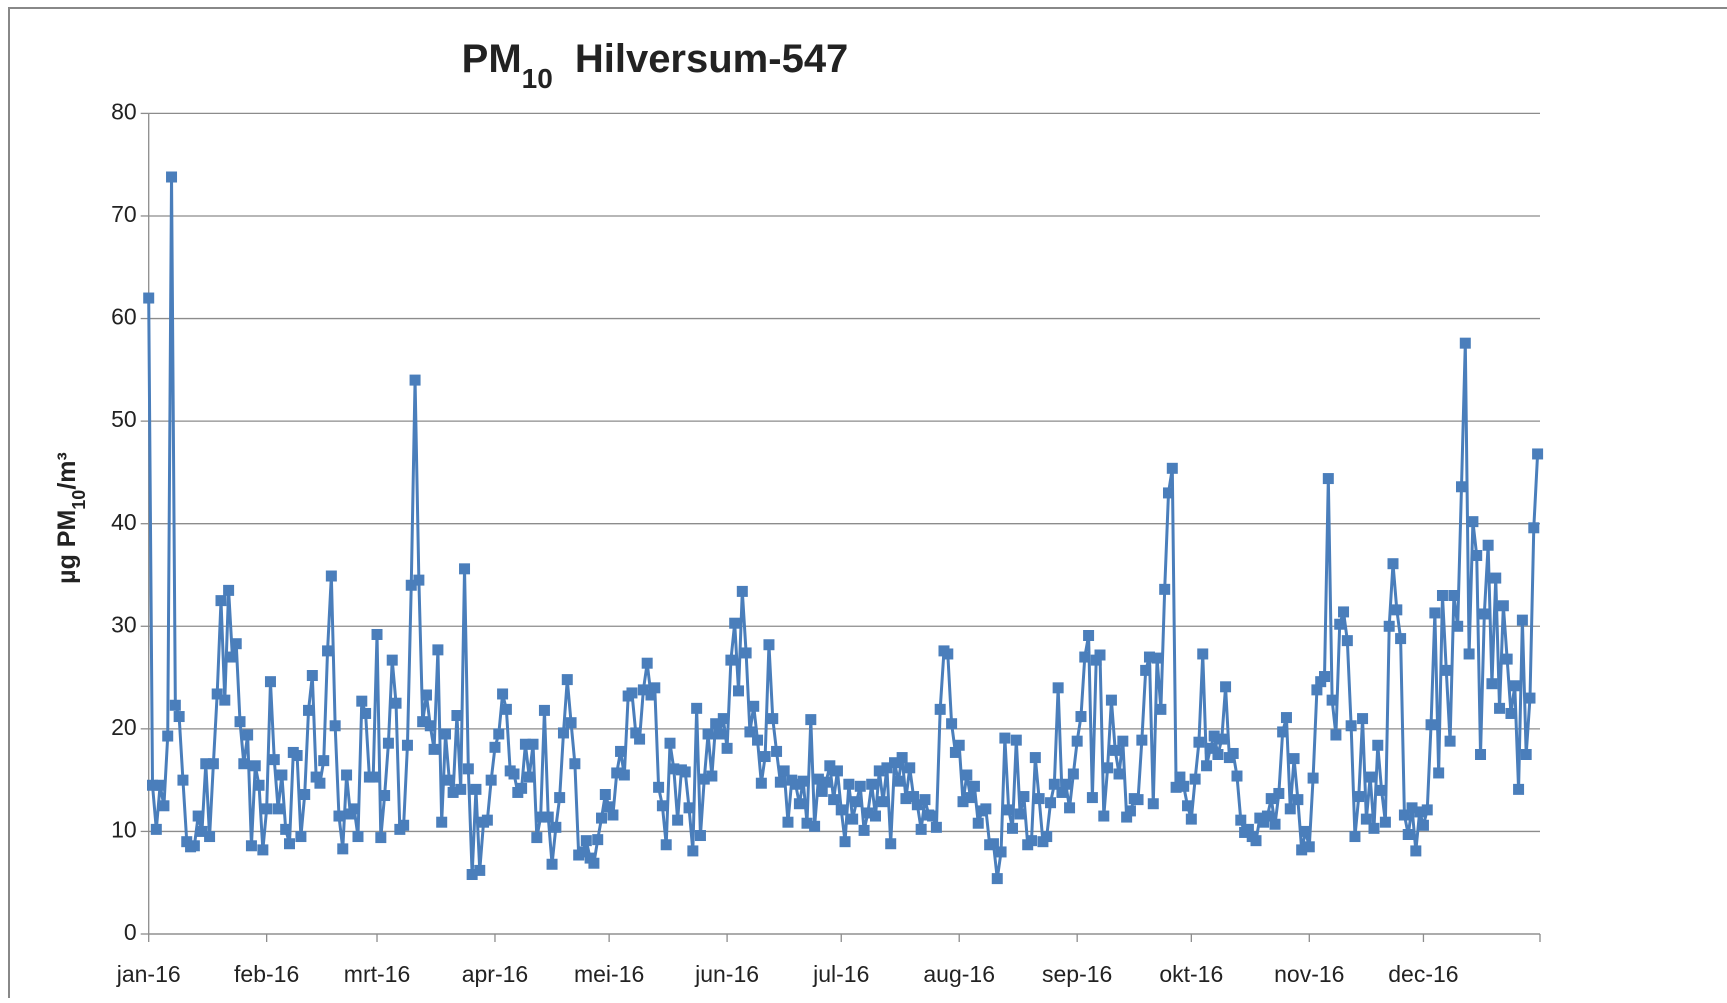 Image resolution: width=1727 pixels, height=1003 pixels. I want to click on y-tick-label: 10, so click(124, 830).